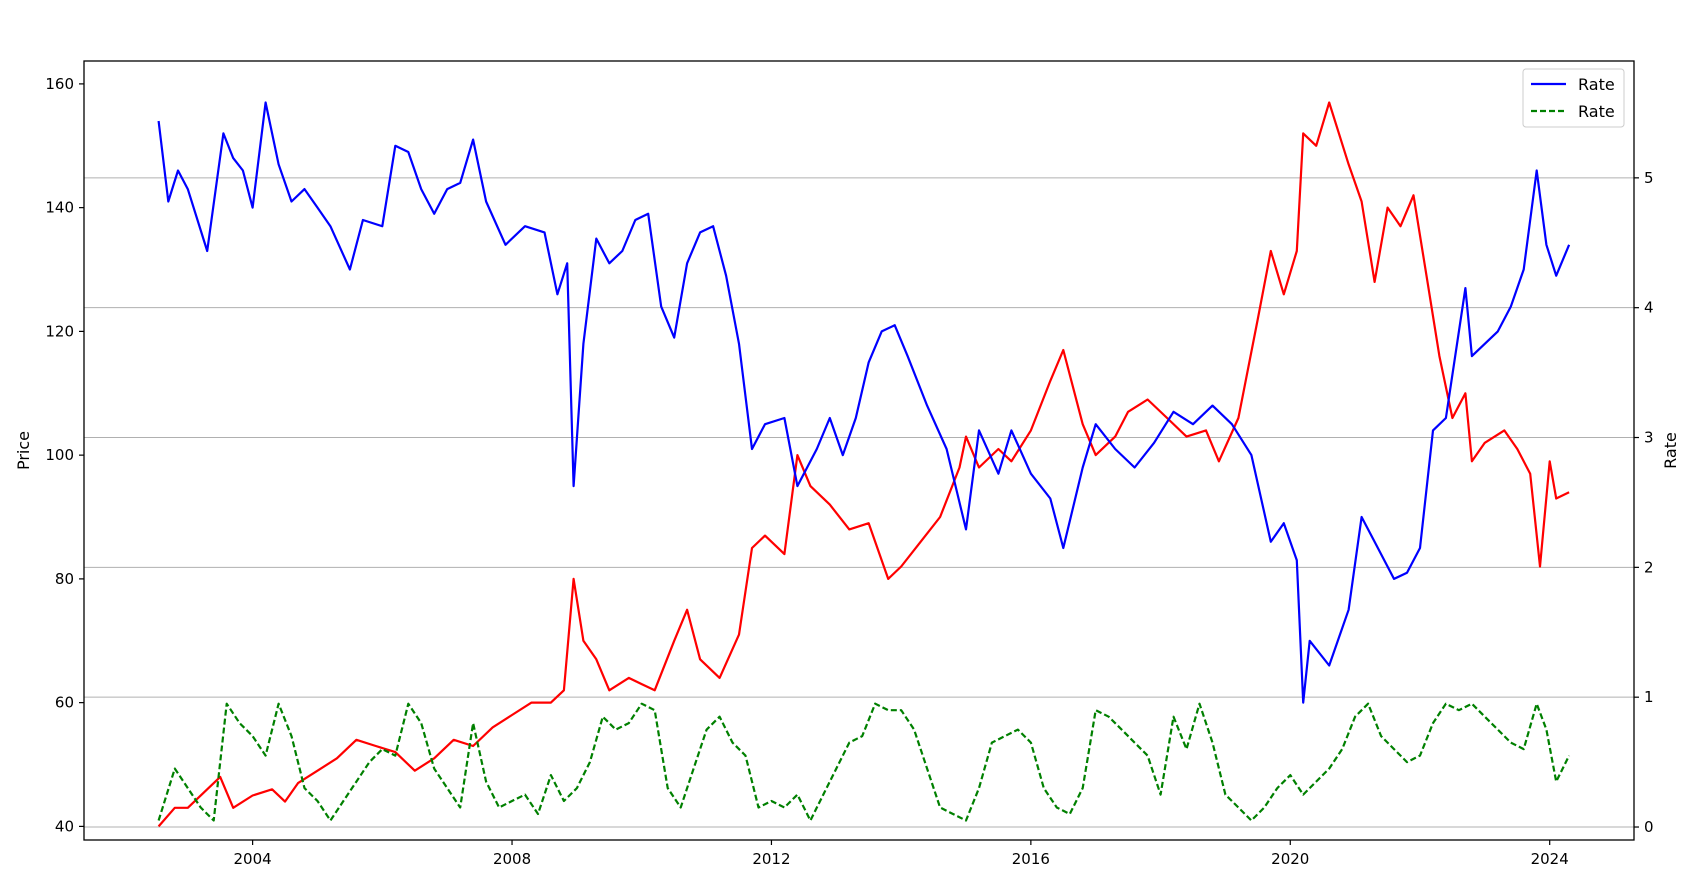 Image resolution: width=1681 pixels, height=877 pixels. I want to click on y-axis-title-left: Price, so click(23, 450).